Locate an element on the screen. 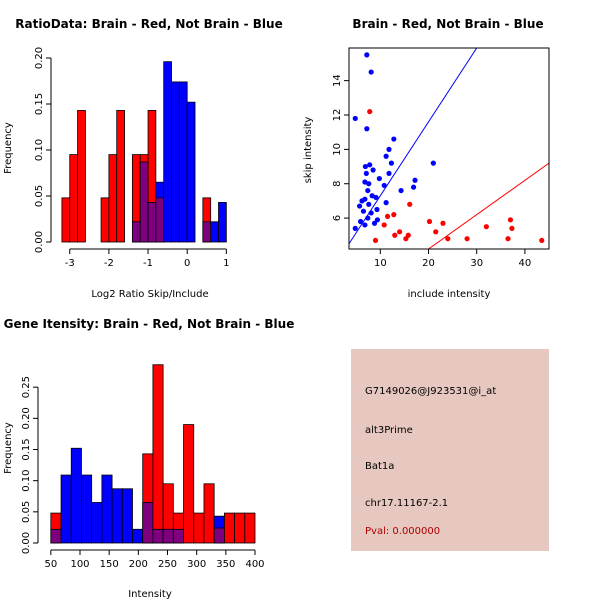 The image size is (600, 600). probe-id: G7149026@J923531@i_at is located at coordinates (431, 391).